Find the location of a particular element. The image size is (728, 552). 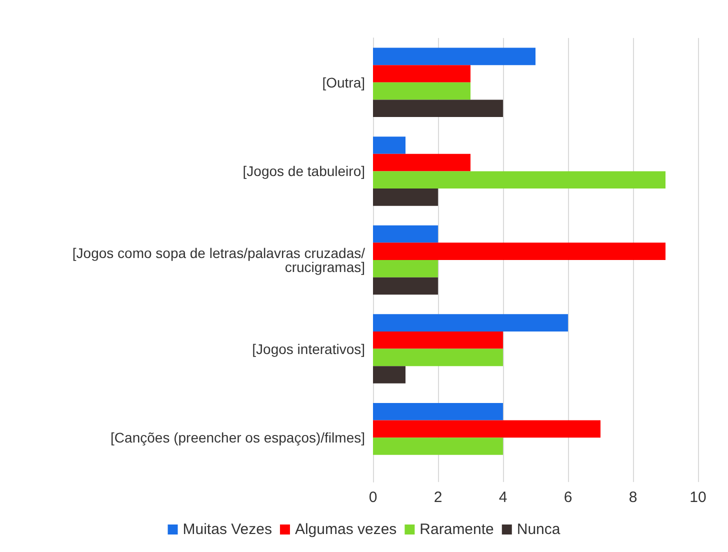

x-tick-label: 8 is located at coordinates (633, 497).